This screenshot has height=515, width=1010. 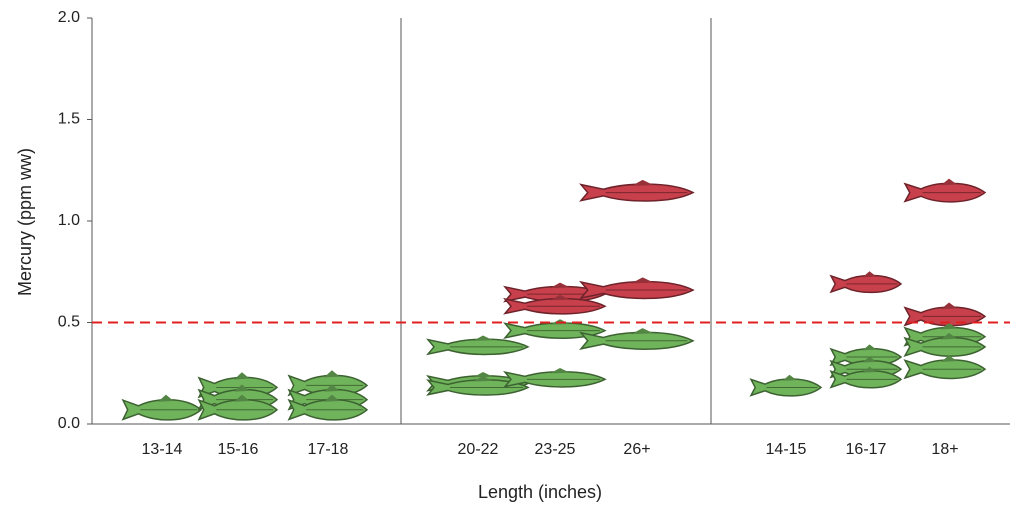 I want to click on x-tick-label: 15-16, so click(x=238, y=449).